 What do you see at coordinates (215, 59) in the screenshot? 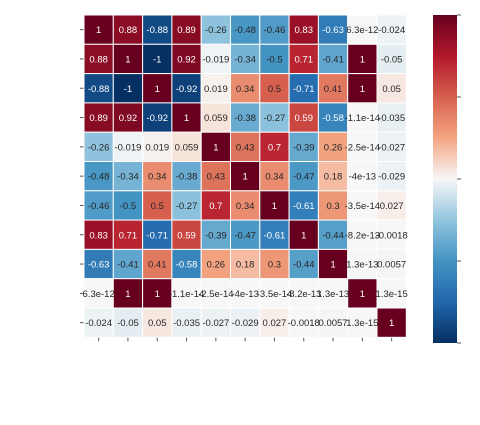
I see `cell-value-label: -0.019` at bounding box center [215, 59].